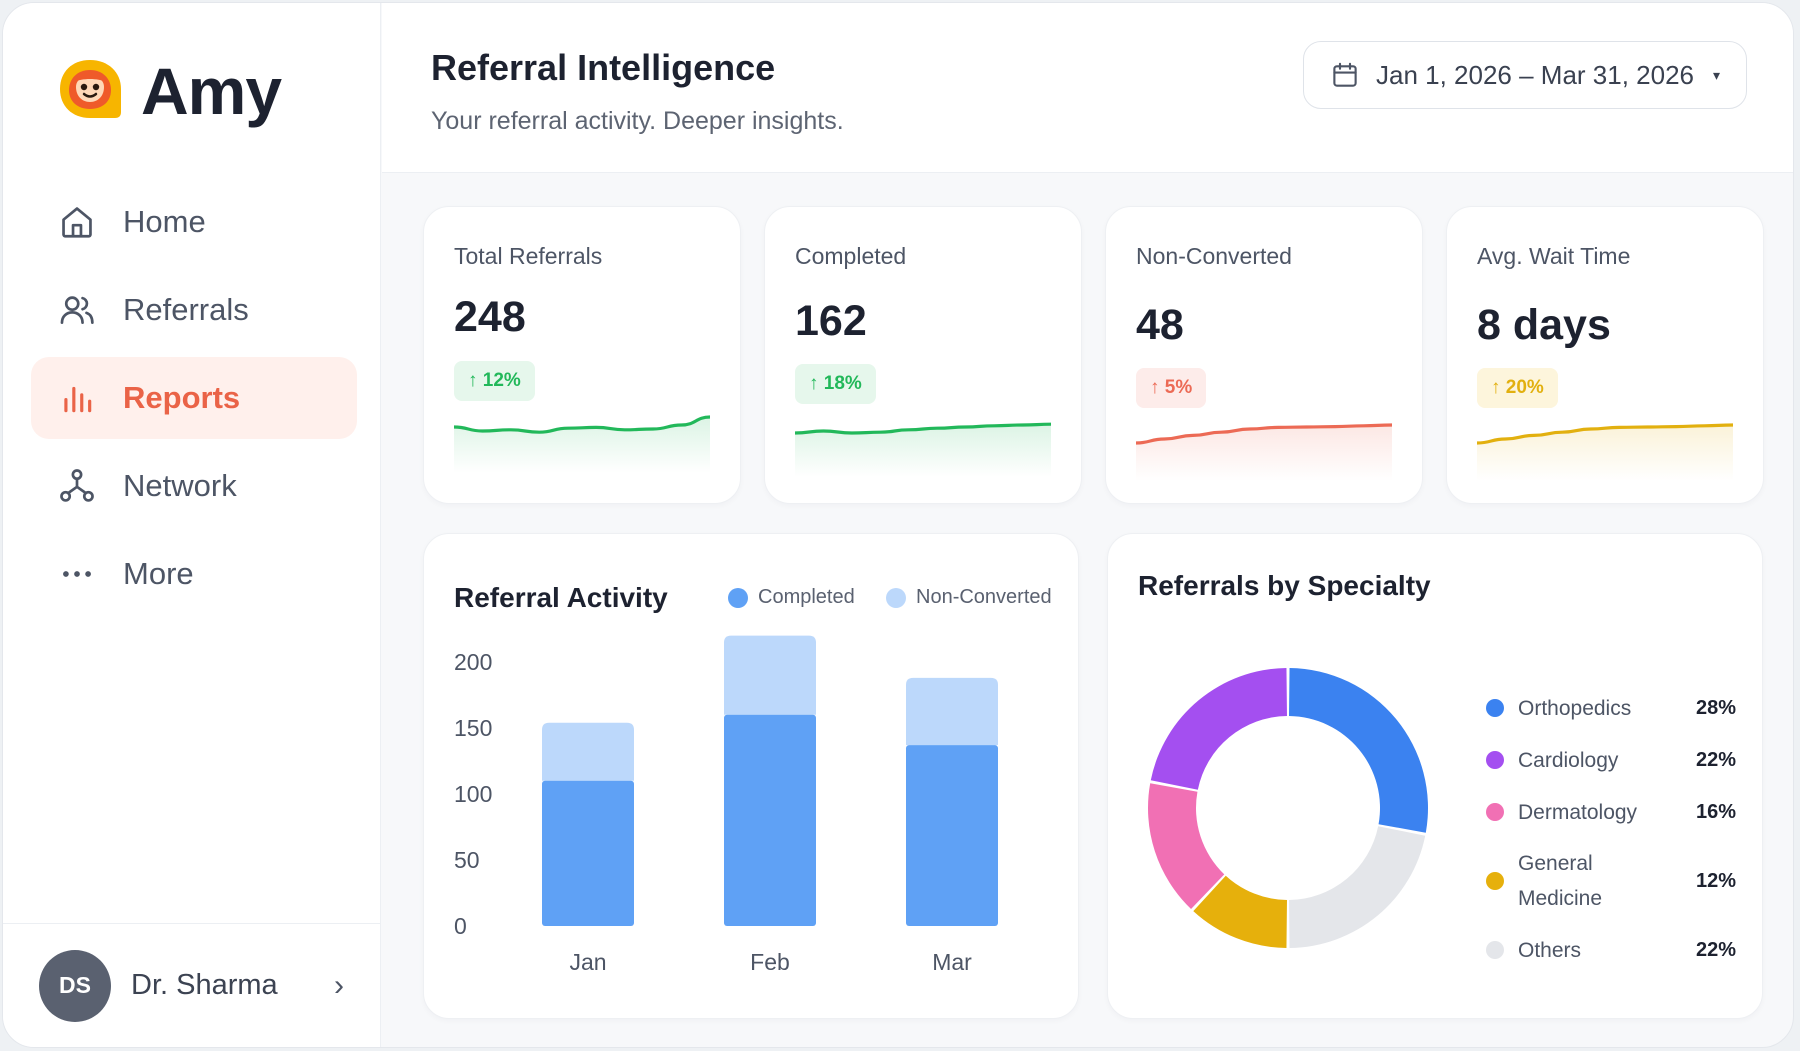  What do you see at coordinates (1716, 74) in the screenshot?
I see `caret-down-icon: ▾` at bounding box center [1716, 74].